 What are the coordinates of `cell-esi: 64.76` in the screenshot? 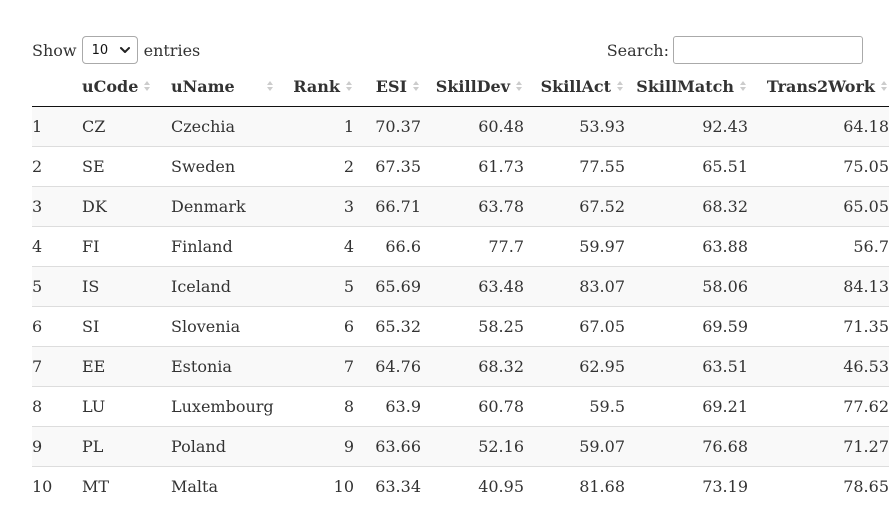 It's located at (387, 366).